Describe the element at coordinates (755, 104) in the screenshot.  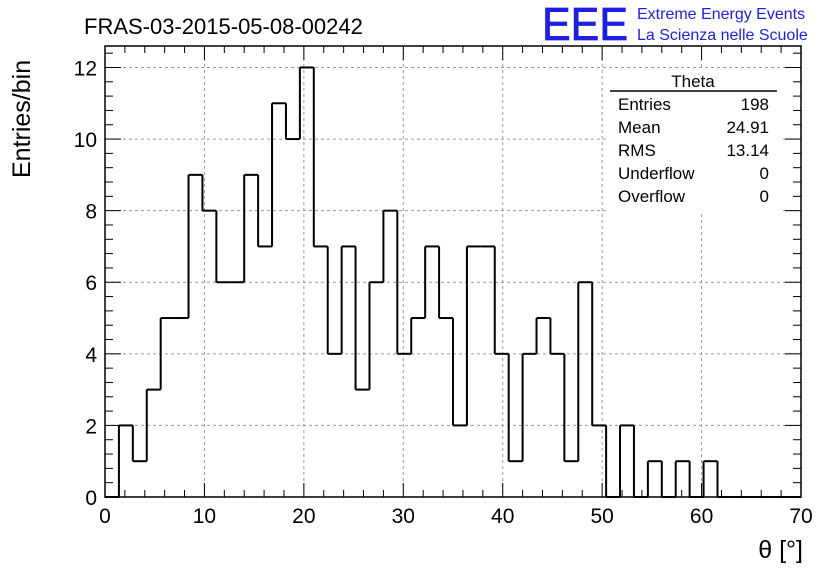
I see `stats-value-entries: 198` at that location.